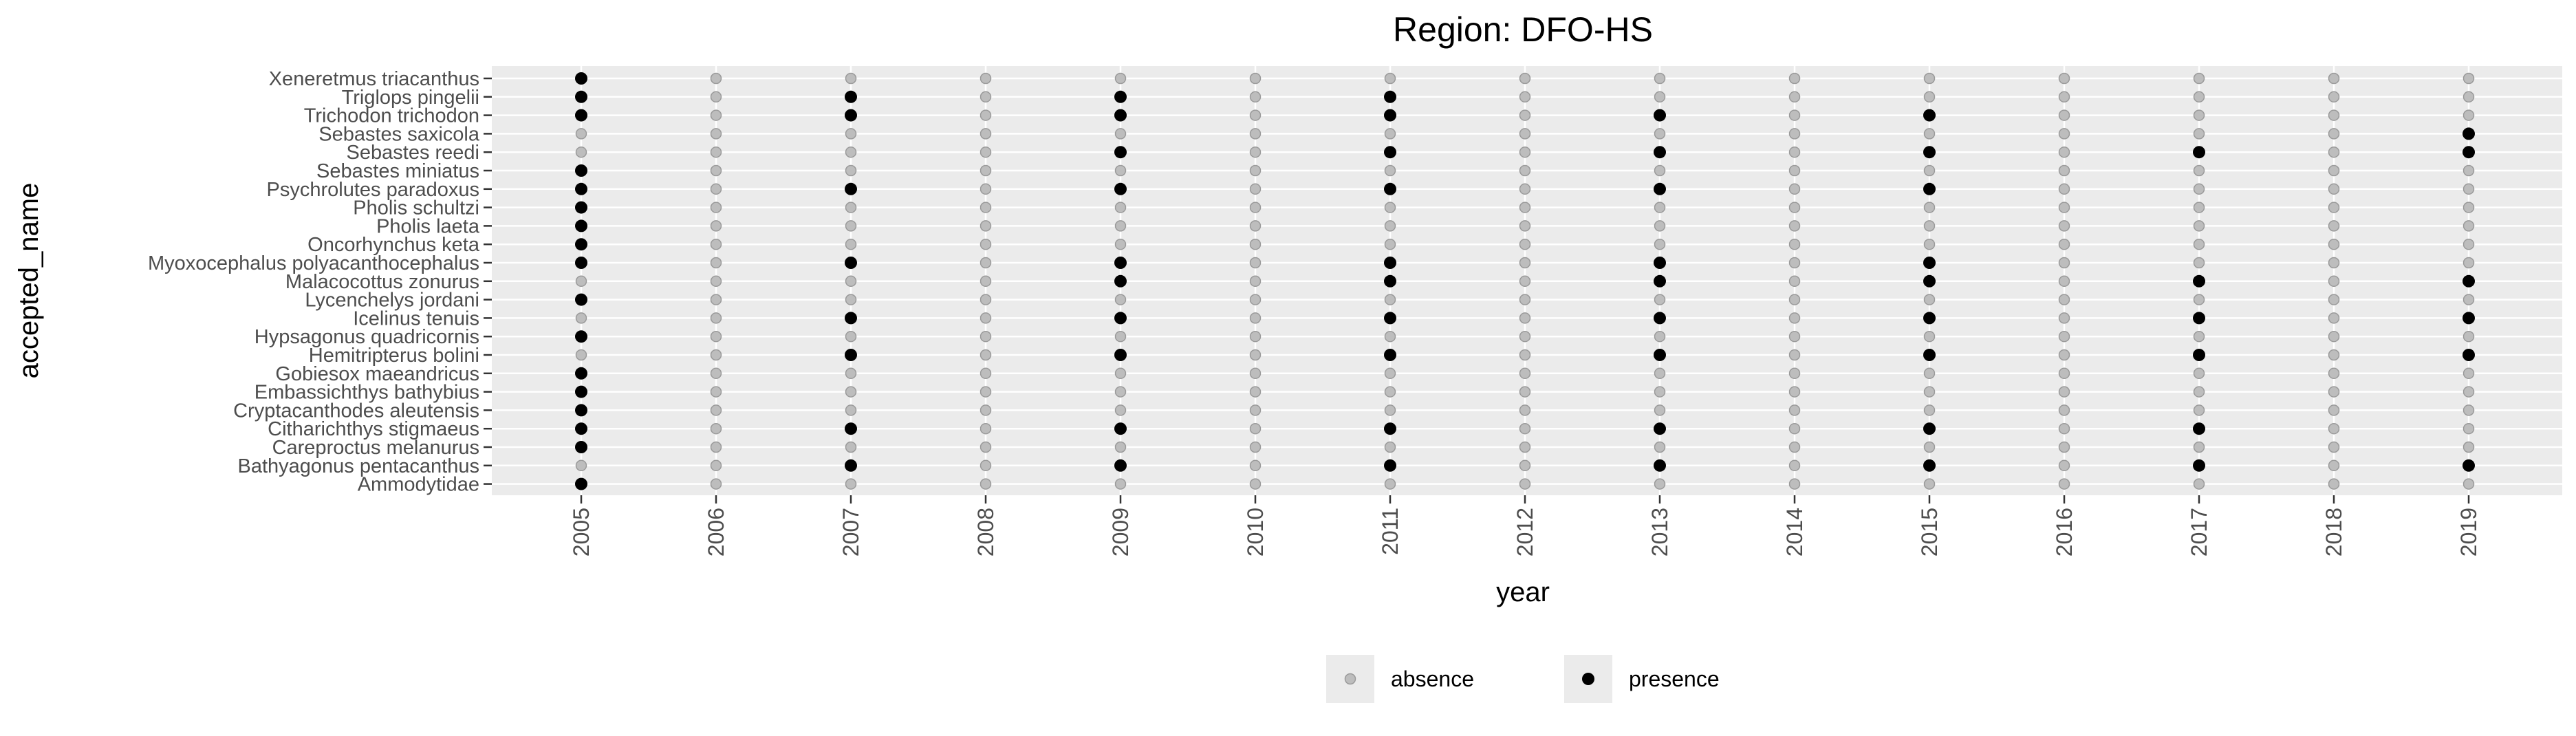 Image resolution: width=2576 pixels, height=736 pixels. What do you see at coordinates (986, 532) in the screenshot?
I see `x-tick-label: 2008` at bounding box center [986, 532].